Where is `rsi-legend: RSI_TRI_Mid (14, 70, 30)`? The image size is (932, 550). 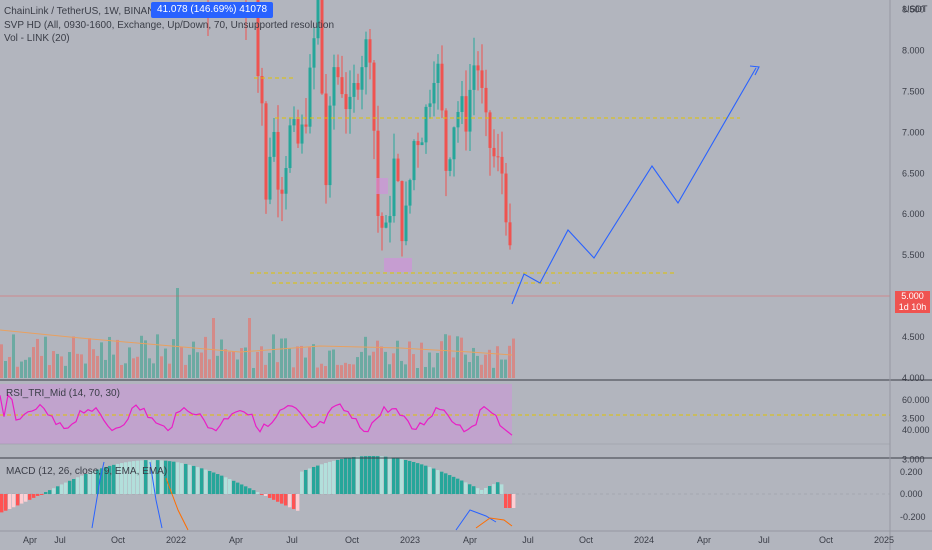 rsi-legend: RSI_TRI_Mid (14, 70, 30) is located at coordinates (63, 393).